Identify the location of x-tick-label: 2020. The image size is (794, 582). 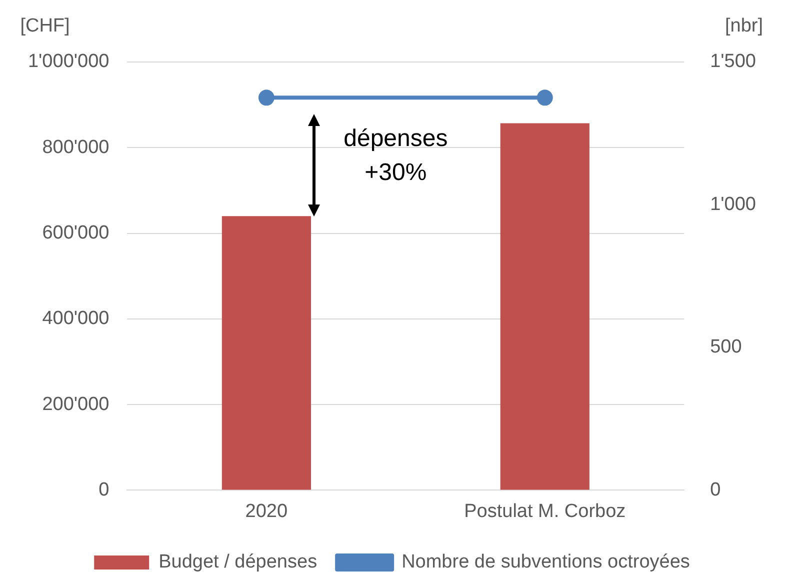
(266, 511).